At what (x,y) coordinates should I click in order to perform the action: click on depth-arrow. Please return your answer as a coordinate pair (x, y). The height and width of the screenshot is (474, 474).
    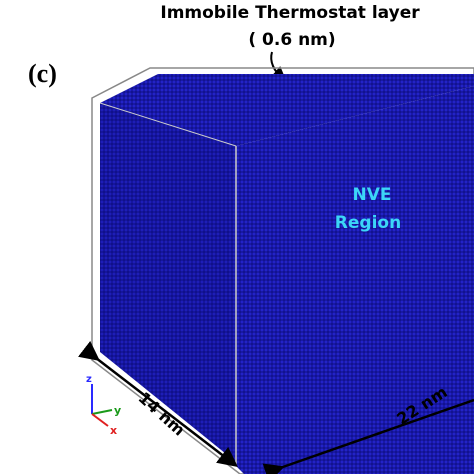
    Looking at the image, I should click on (158, 404).